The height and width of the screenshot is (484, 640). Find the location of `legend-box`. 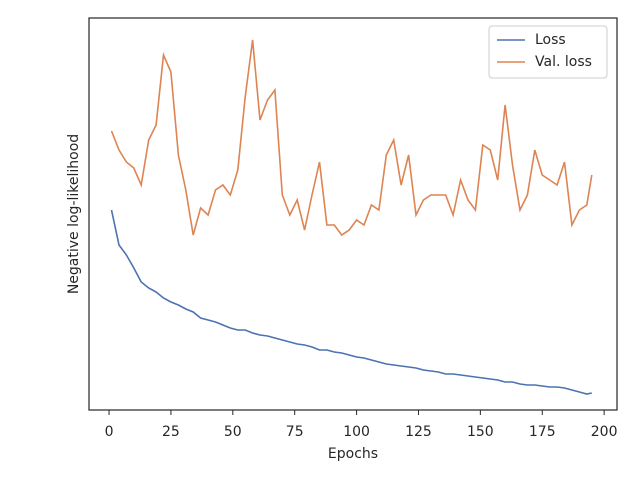

legend-box is located at coordinates (548, 52).